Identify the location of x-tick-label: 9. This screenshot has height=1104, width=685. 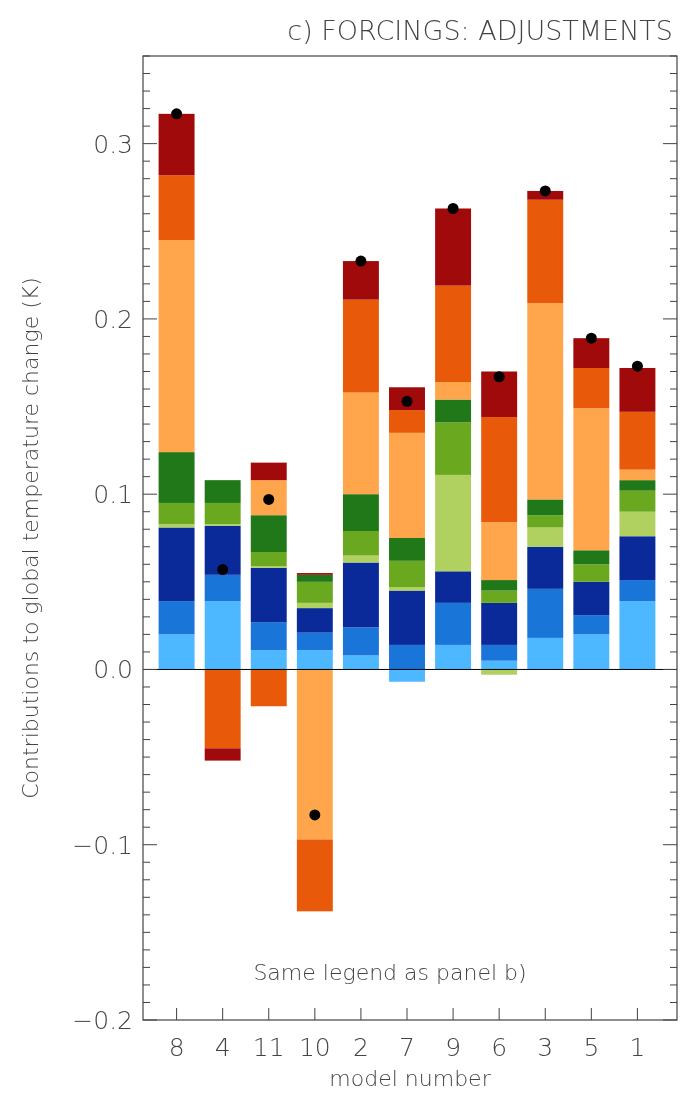
(453, 1047).